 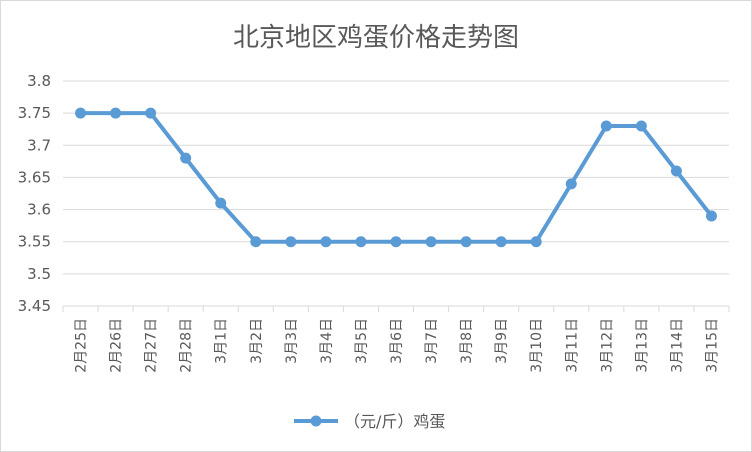 What do you see at coordinates (394, 421) in the screenshot?
I see `legend-label: （元/斤）鸡蛋` at bounding box center [394, 421].